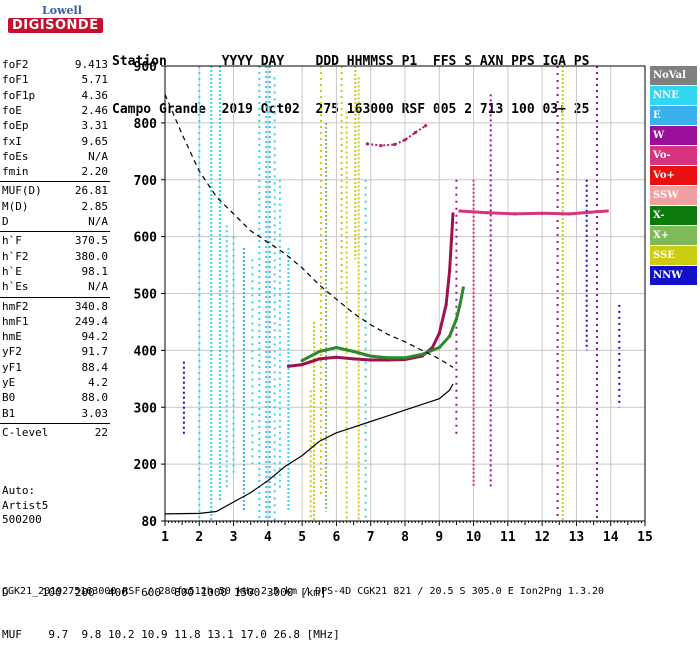 This screenshot has width=700, height=656. I want to click on polarization-legend: NoVal NNE E W Vo- Vo+ SSW X- X+ SSE NNW, so click(673, 176).